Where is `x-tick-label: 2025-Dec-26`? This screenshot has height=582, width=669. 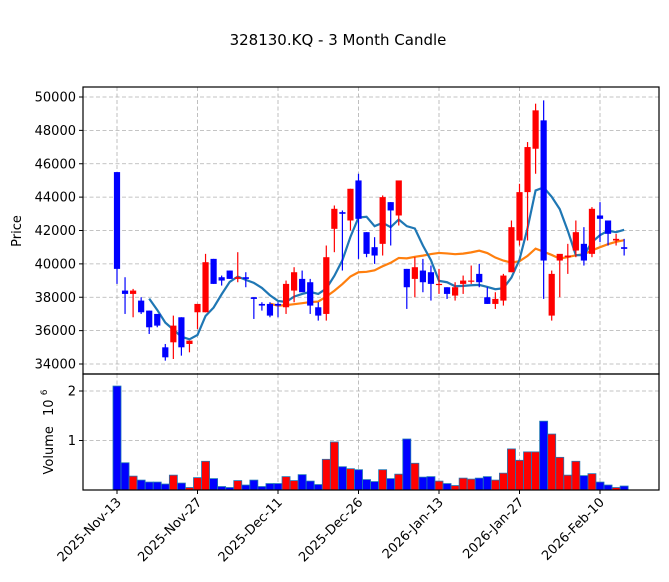
x-tick-label: 2025-Dec-26 is located at coordinates (331, 530).